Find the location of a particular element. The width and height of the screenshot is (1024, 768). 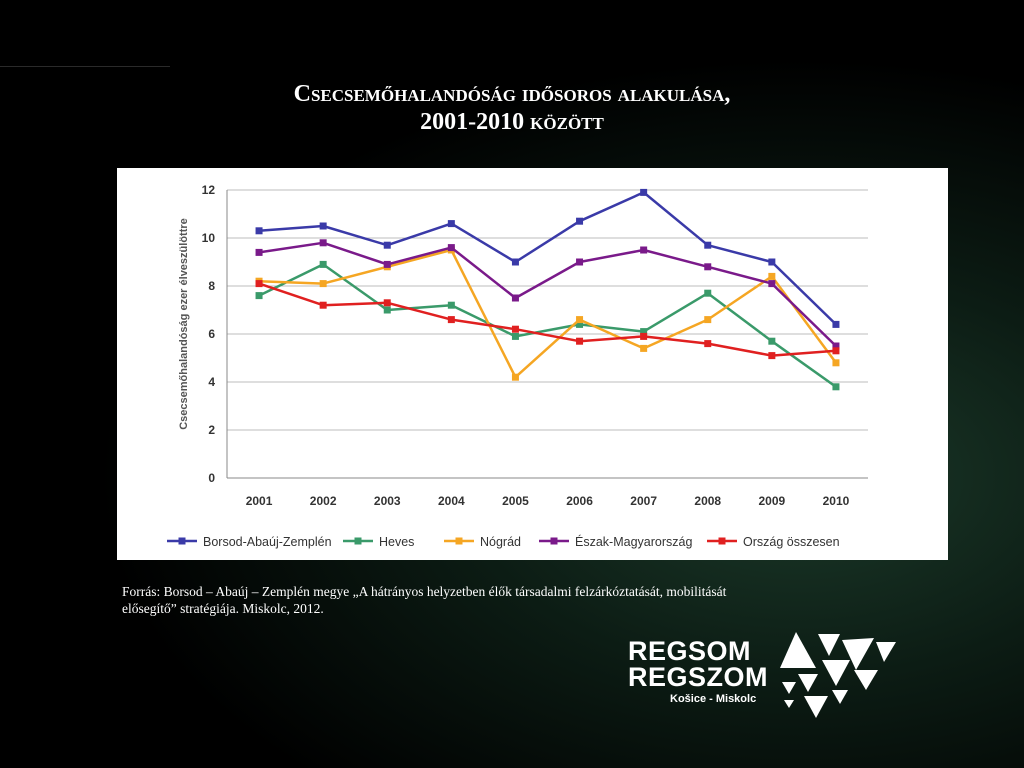

triangles-icon is located at coordinates (838, 675).